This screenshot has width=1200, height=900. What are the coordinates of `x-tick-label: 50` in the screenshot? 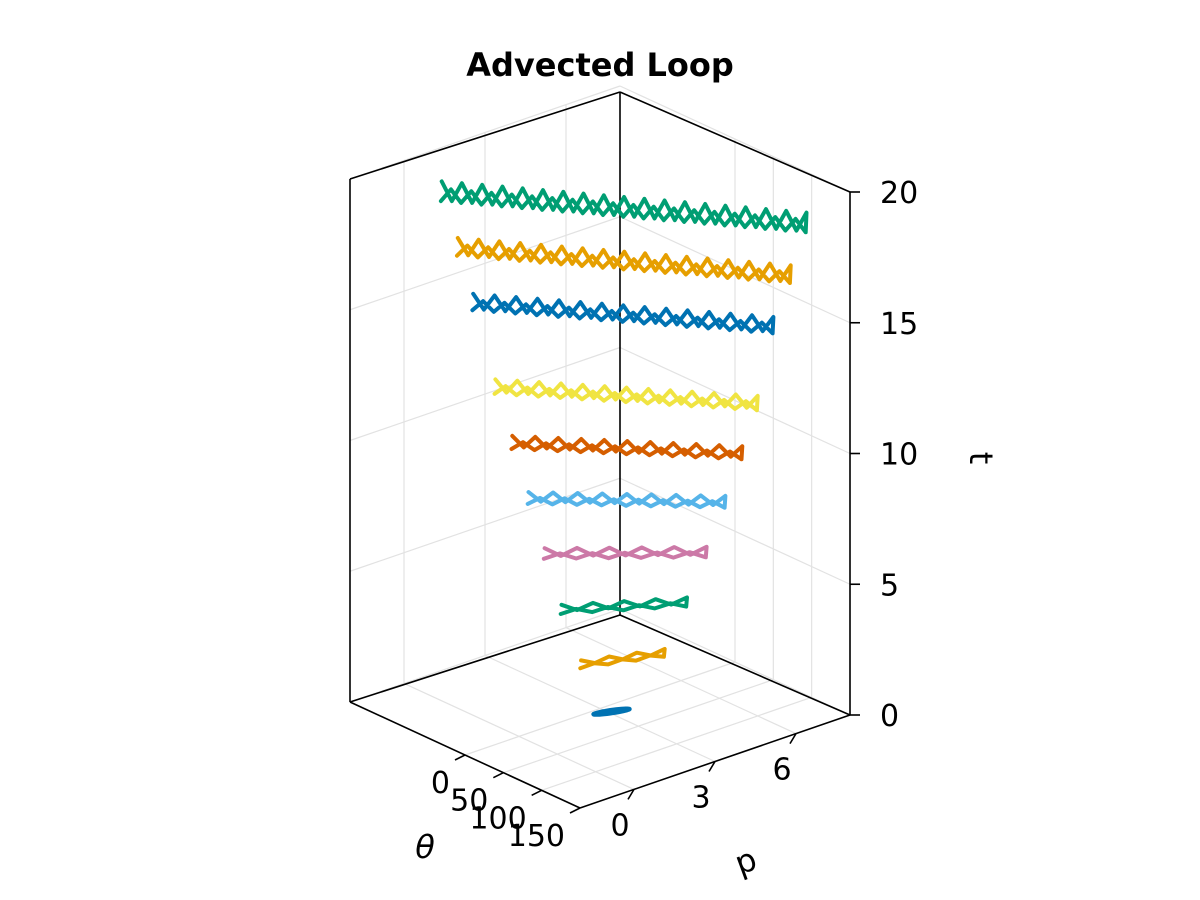 It's located at (469, 801).